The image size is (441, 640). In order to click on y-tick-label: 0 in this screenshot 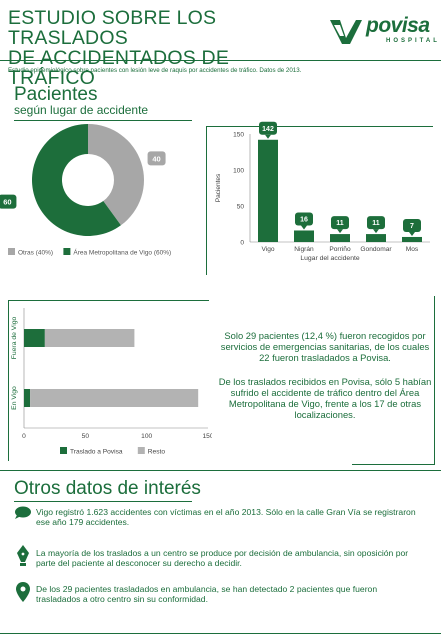, I will do `click(242, 243)`.